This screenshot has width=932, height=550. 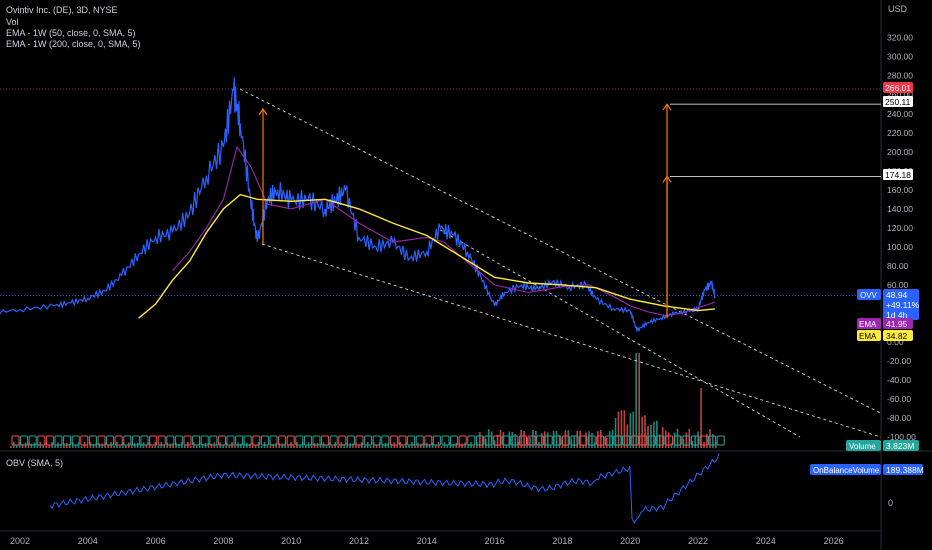 What do you see at coordinates (869, 295) in the screenshot?
I see `svg-text: OVV` at bounding box center [869, 295].